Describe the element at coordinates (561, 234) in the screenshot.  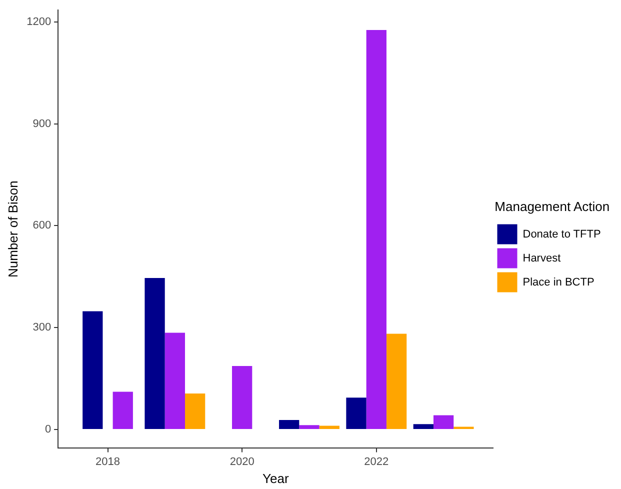
I see `legend-label: Donate to TFTP` at that location.